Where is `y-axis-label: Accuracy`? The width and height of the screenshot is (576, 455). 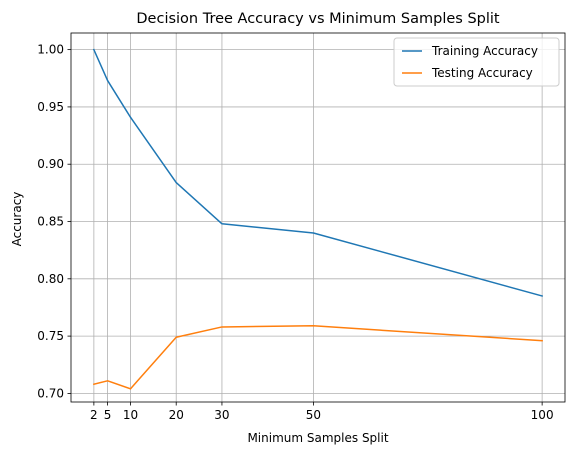
y-axis-label: Accuracy is located at coordinates (17, 219).